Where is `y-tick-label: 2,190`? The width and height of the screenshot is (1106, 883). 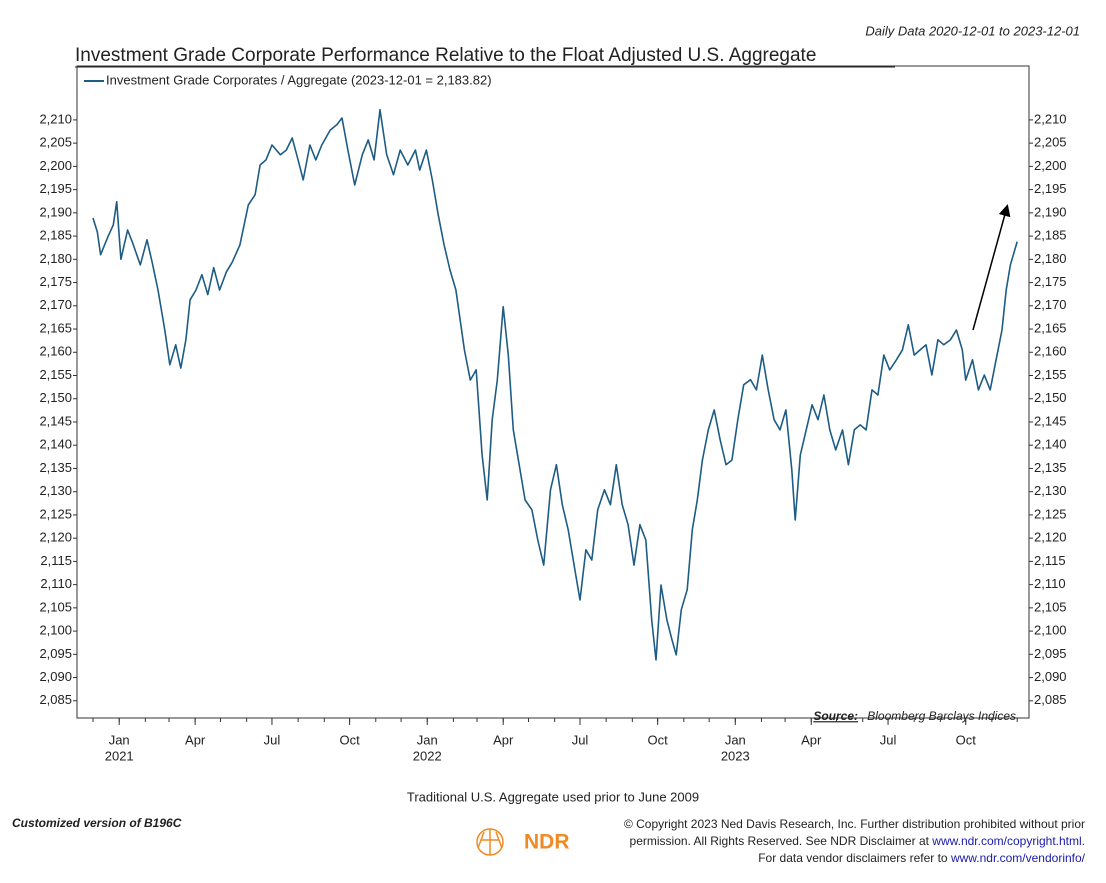 y-tick-label: 2,190 is located at coordinates (55, 211).